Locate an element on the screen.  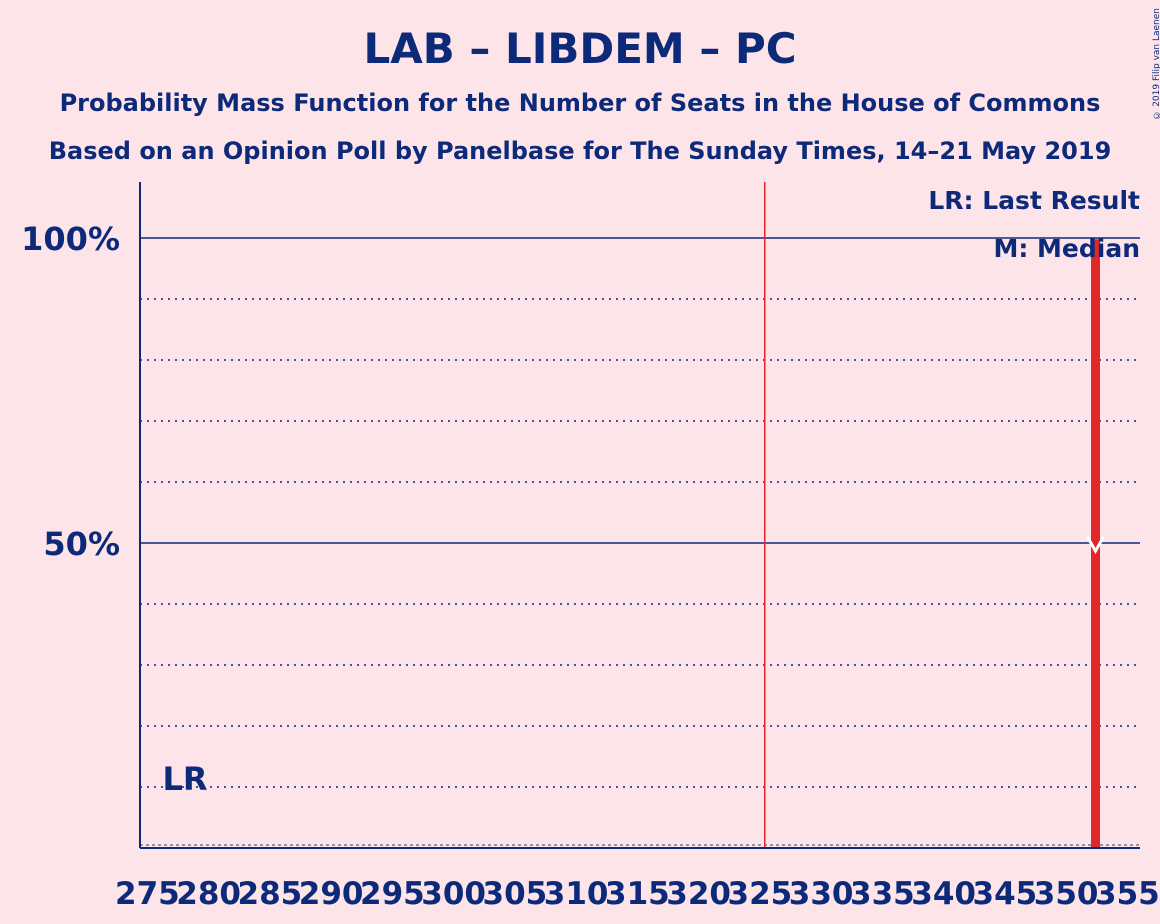
x-tick-label: 305 is located at coordinates (515, 894).